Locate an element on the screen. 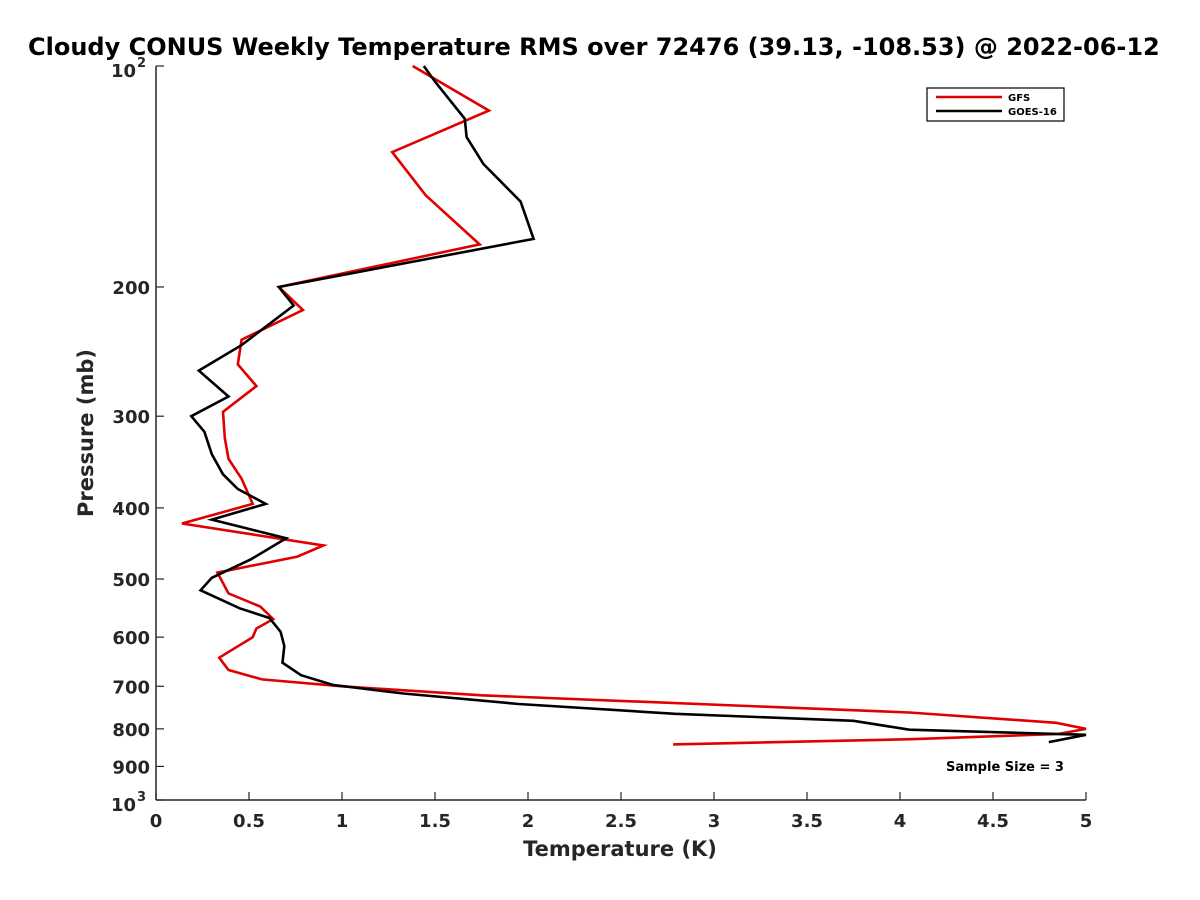 This screenshot has width=1200, height=900. y-axis-label: Pressure (mb) is located at coordinates (86, 433).